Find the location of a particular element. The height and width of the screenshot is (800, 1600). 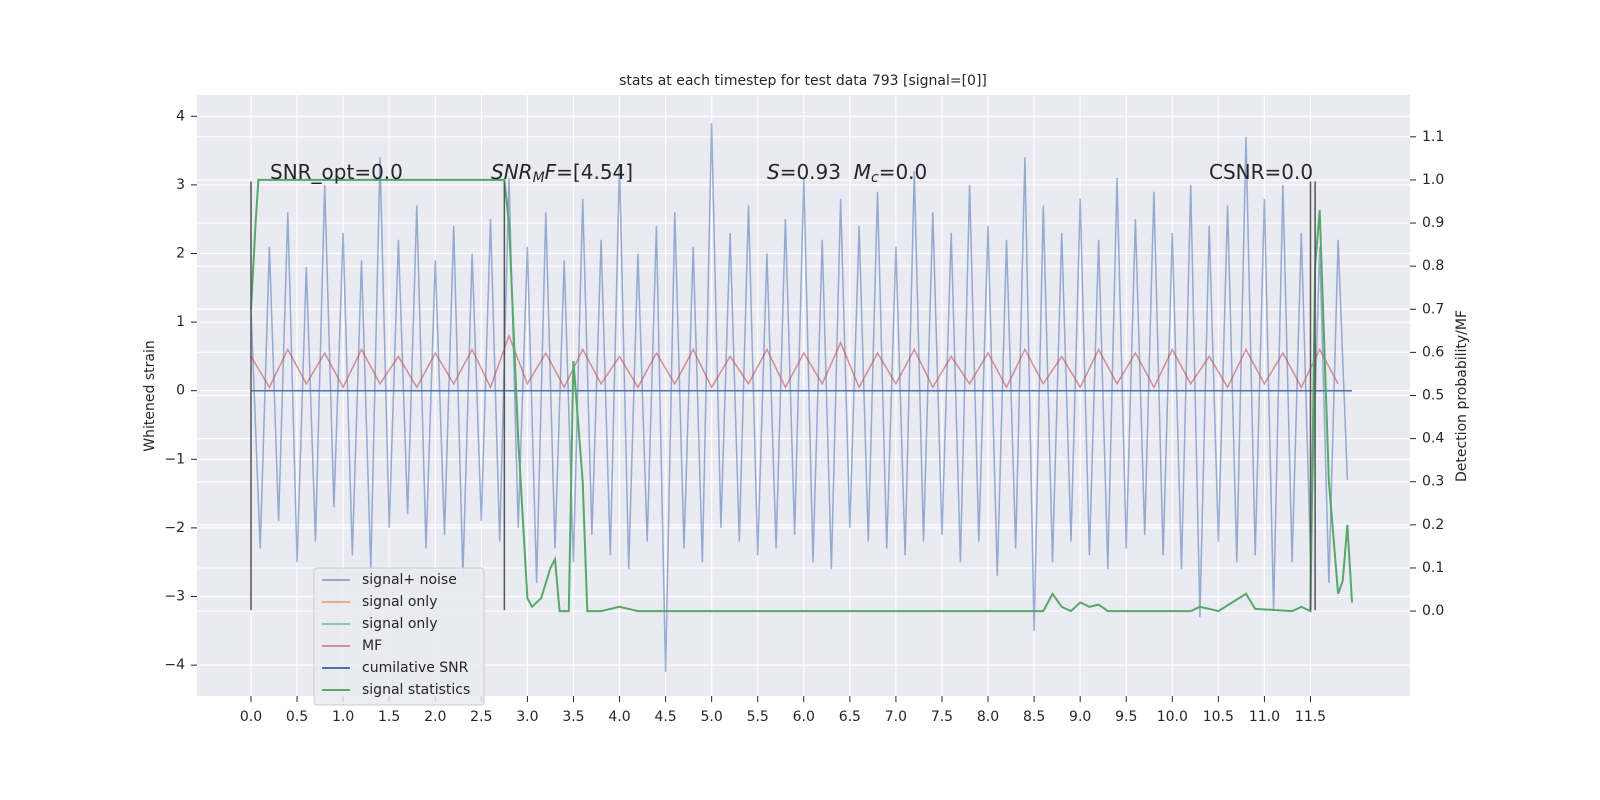

x-tick-label: 1.5 is located at coordinates (389, 717).